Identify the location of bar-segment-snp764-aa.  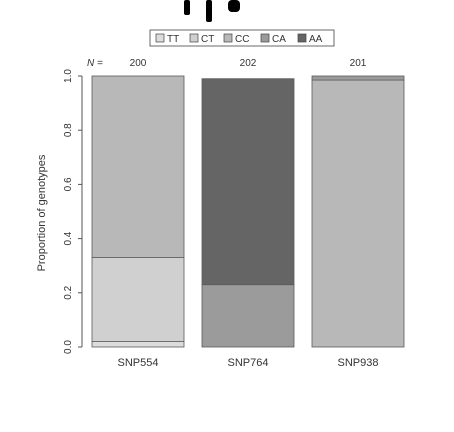
(248, 182).